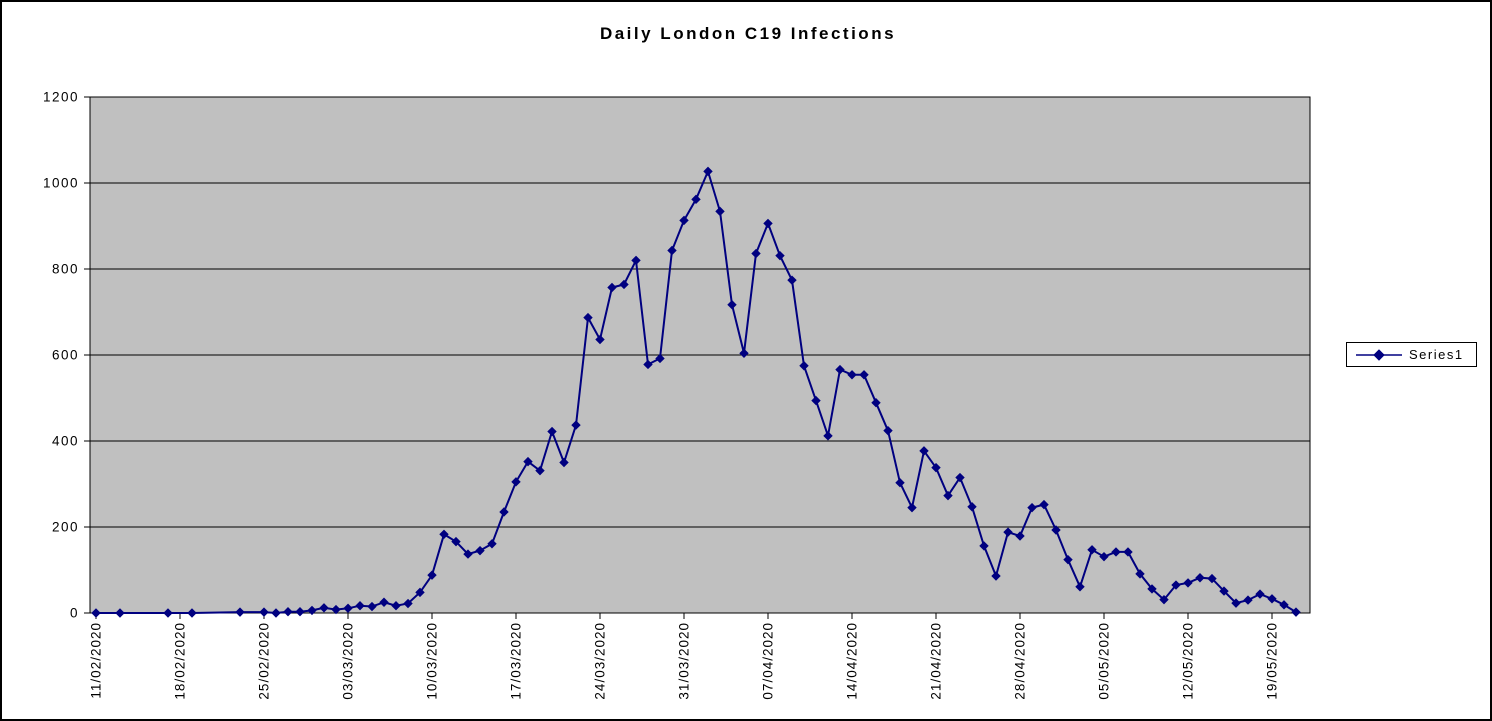 This screenshot has height=721, width=1492. Describe the element at coordinates (1379, 354) in the screenshot. I see `series-line-marker-icon` at that location.